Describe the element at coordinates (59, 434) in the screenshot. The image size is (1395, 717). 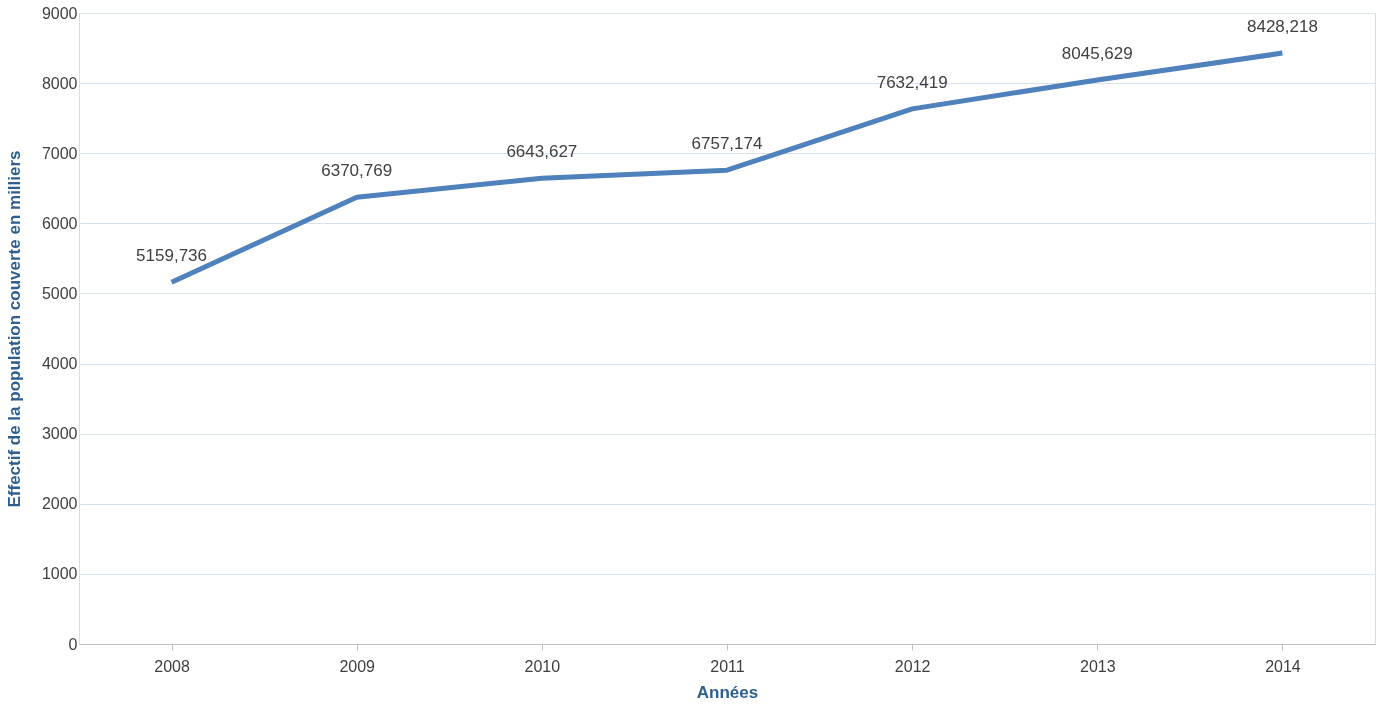
I see `y-tick-label: 3000` at that location.